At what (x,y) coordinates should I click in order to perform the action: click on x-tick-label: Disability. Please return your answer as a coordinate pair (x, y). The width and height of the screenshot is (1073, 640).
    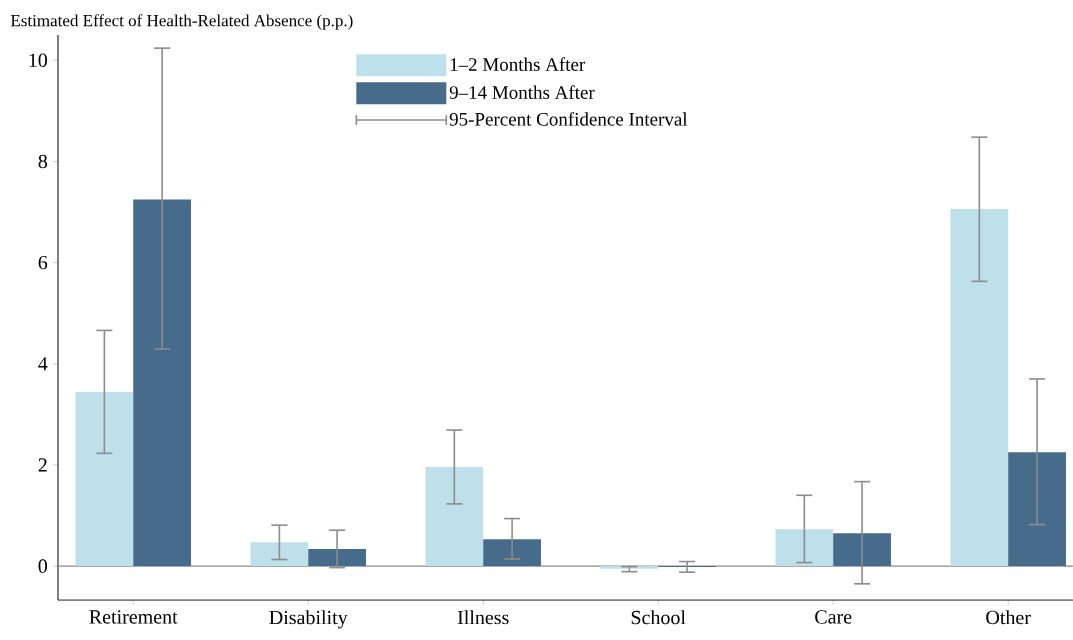
    Looking at the image, I should click on (308, 619).